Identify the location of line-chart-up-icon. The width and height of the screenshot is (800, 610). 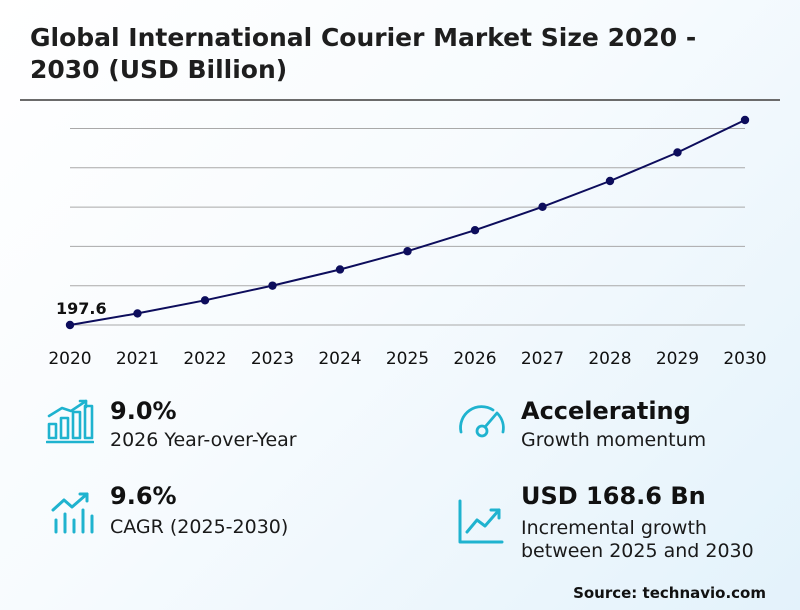
(481, 521).